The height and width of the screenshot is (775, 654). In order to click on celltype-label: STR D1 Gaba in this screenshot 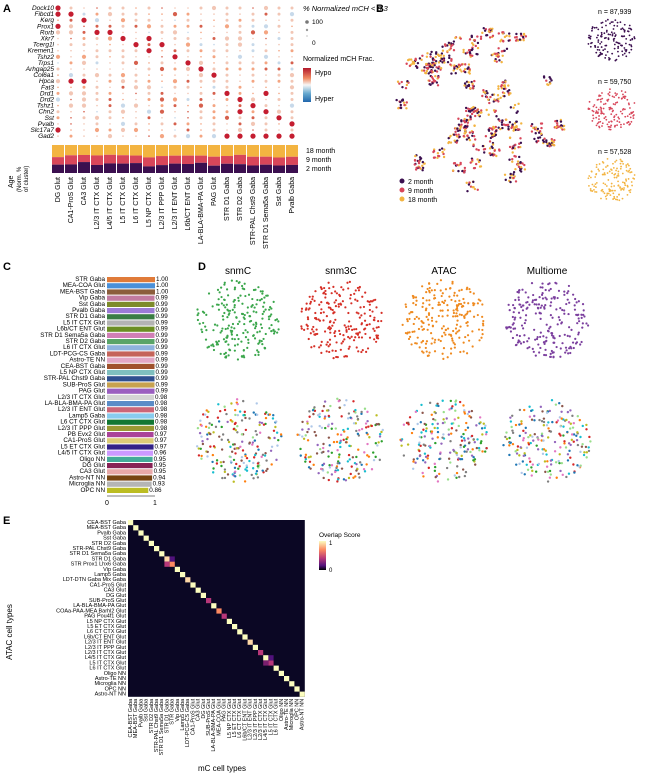, I will do `click(227, 199)`.